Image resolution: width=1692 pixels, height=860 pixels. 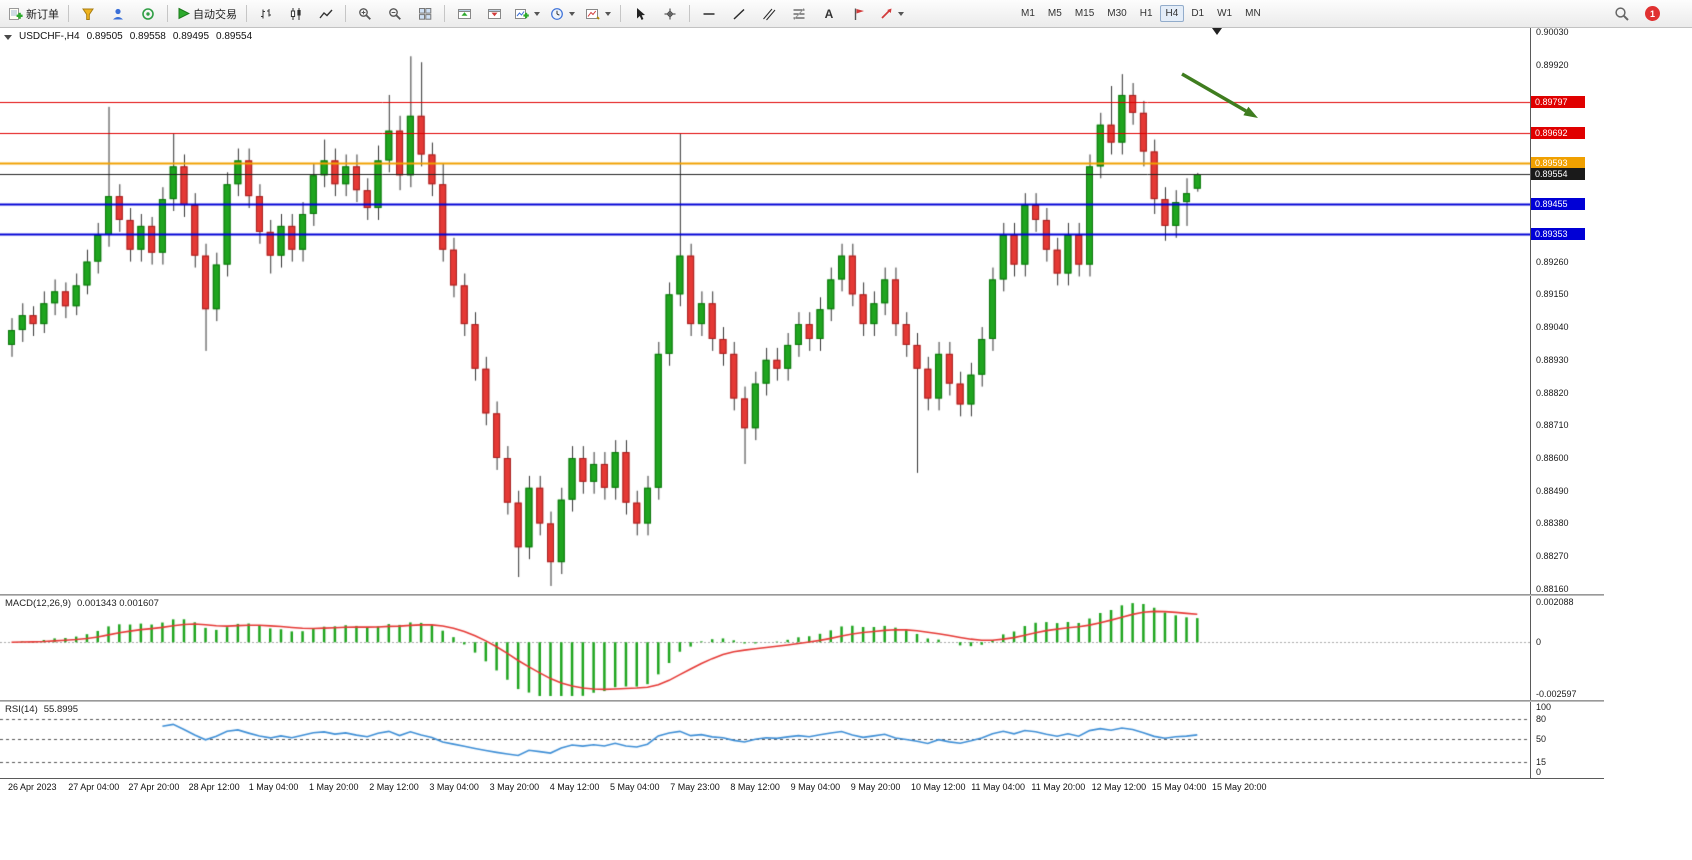 I want to click on price-axis-label: 0.88710, so click(x=1552, y=425).